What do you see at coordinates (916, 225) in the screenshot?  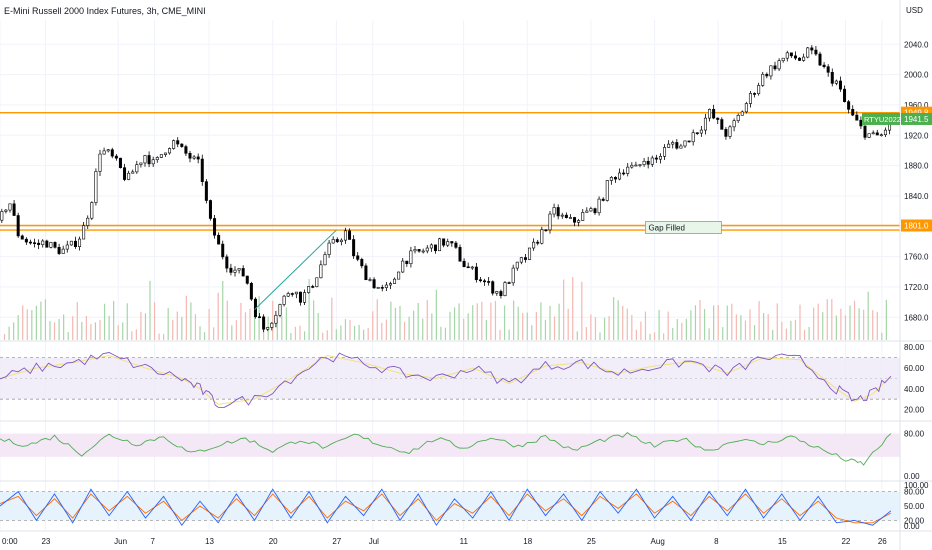 I see `level-tag` at bounding box center [916, 225].